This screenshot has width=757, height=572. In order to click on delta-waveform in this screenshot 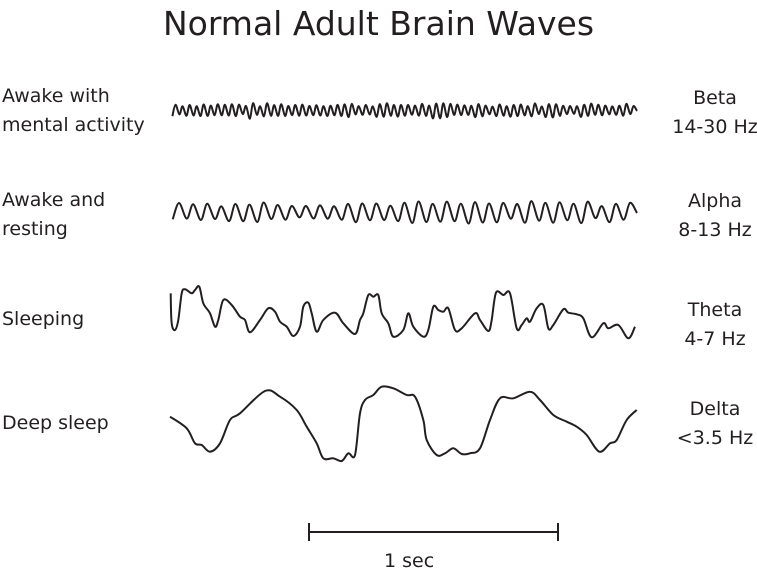, I will do `click(403, 424)`.